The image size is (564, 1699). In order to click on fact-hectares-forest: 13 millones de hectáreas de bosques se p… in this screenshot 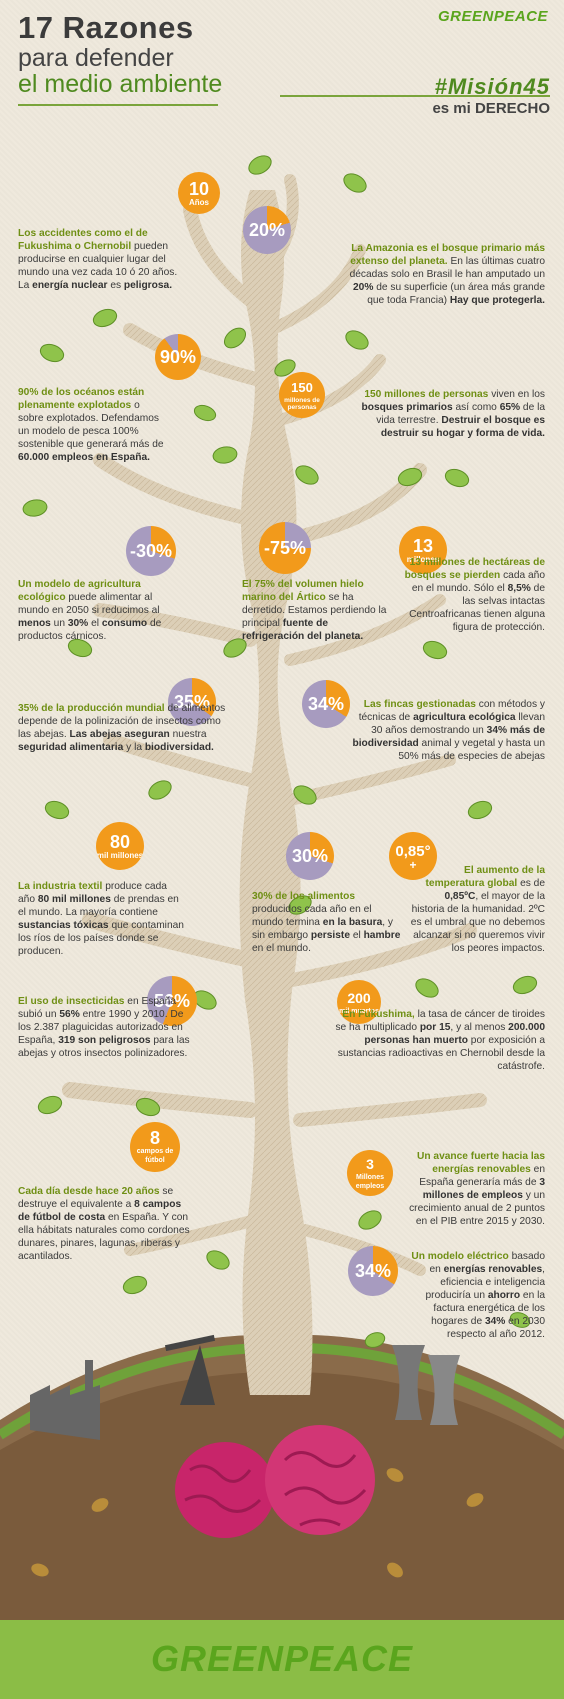, I will do `click(474, 595)`.